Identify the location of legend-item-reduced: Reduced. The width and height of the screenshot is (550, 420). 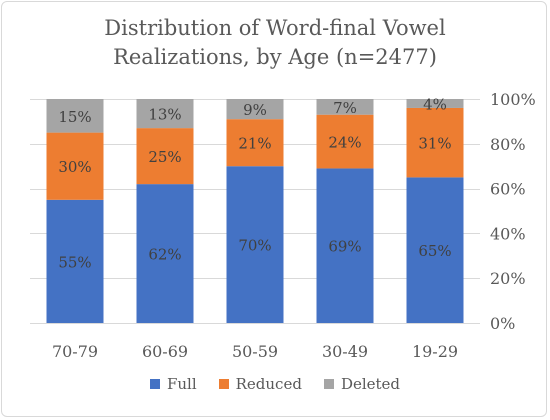
(260, 384).